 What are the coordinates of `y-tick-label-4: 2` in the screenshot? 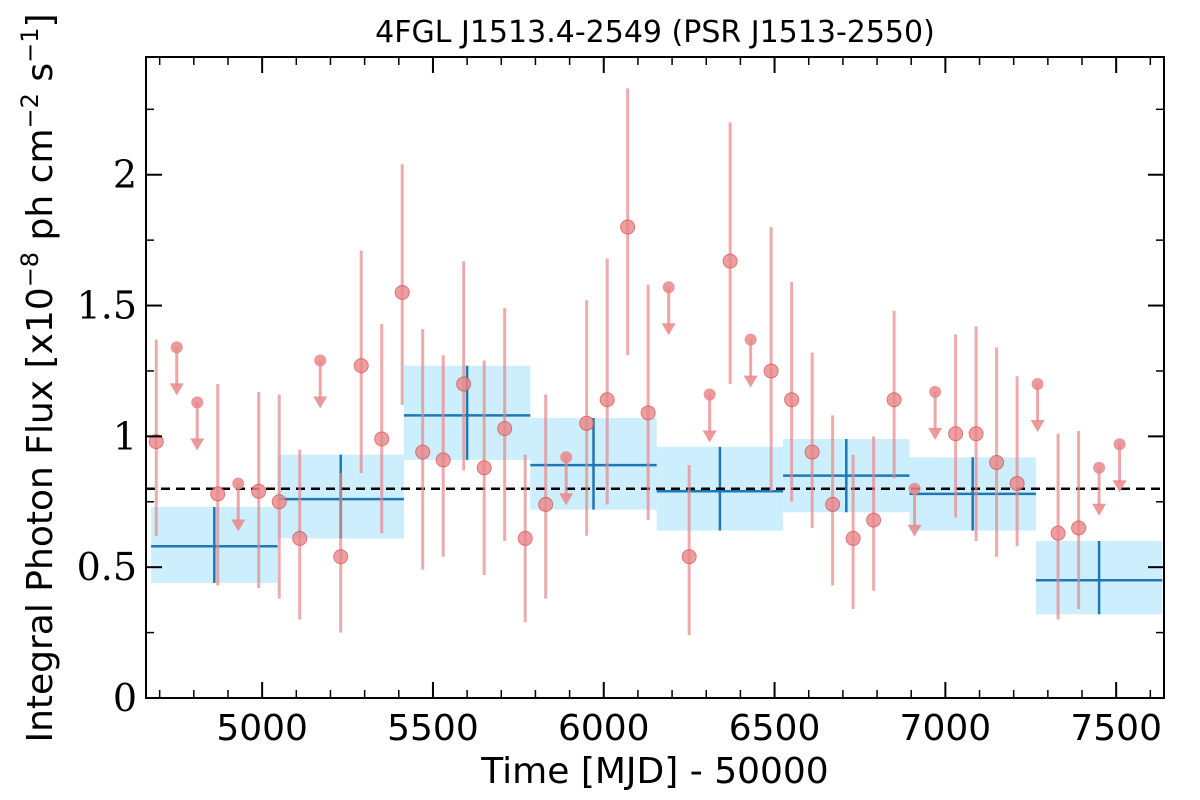 It's located at (125, 175).